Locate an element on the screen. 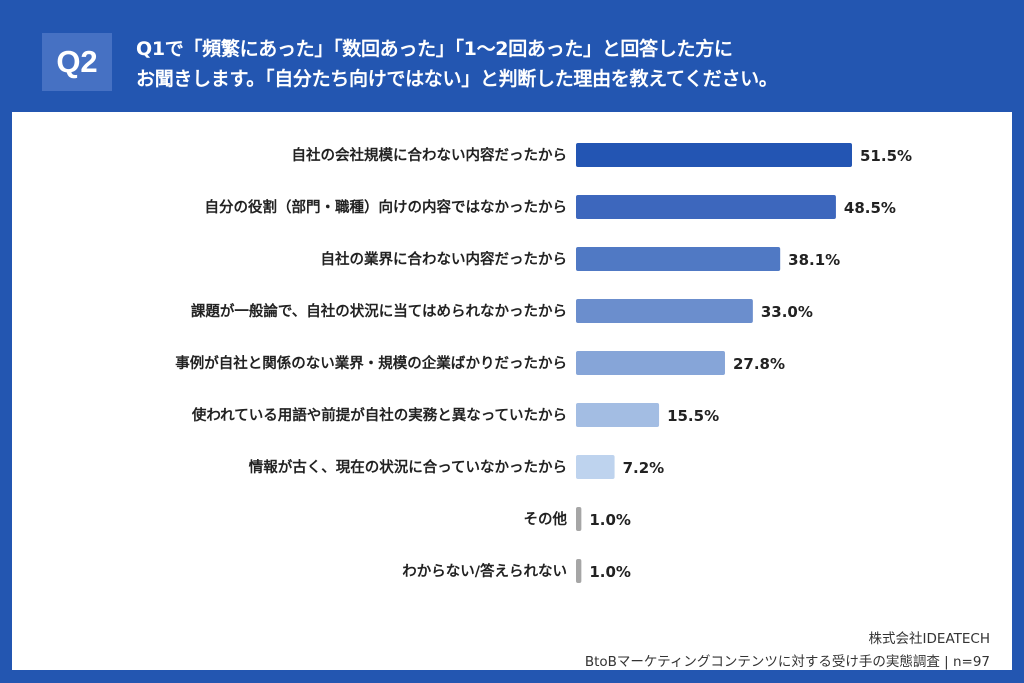 This screenshot has height=683, width=1024. question-line-1: Q1で「頻繁にあった」「数回あった」「1〜2回あった」と回答した方に is located at coordinates (434, 49).